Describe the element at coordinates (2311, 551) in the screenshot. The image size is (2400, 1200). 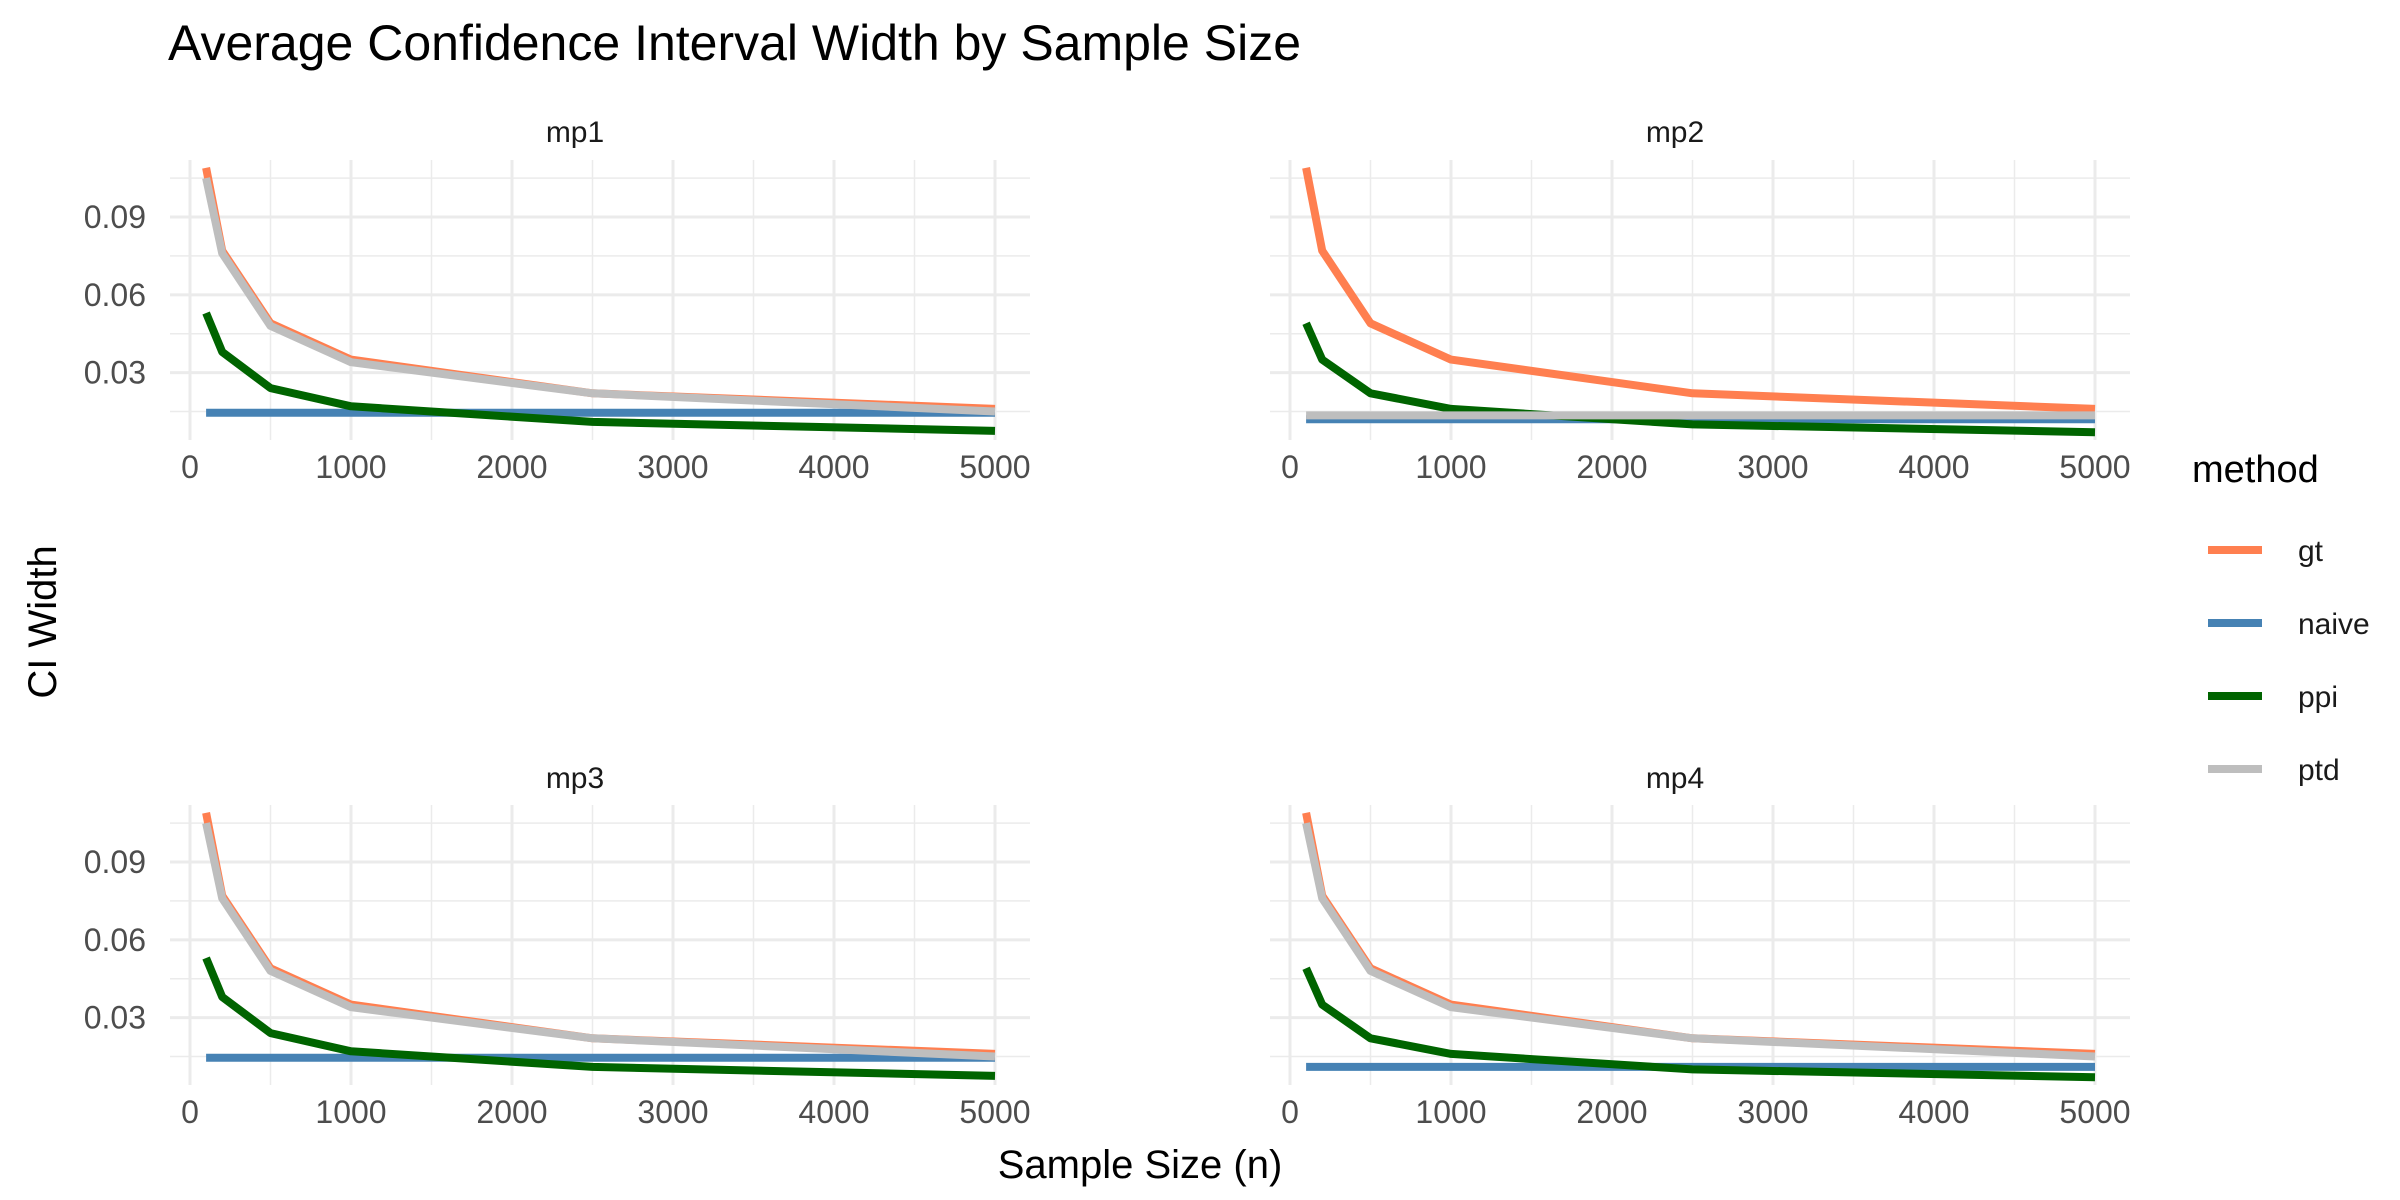
I see `legend-label-gt: gt` at that location.